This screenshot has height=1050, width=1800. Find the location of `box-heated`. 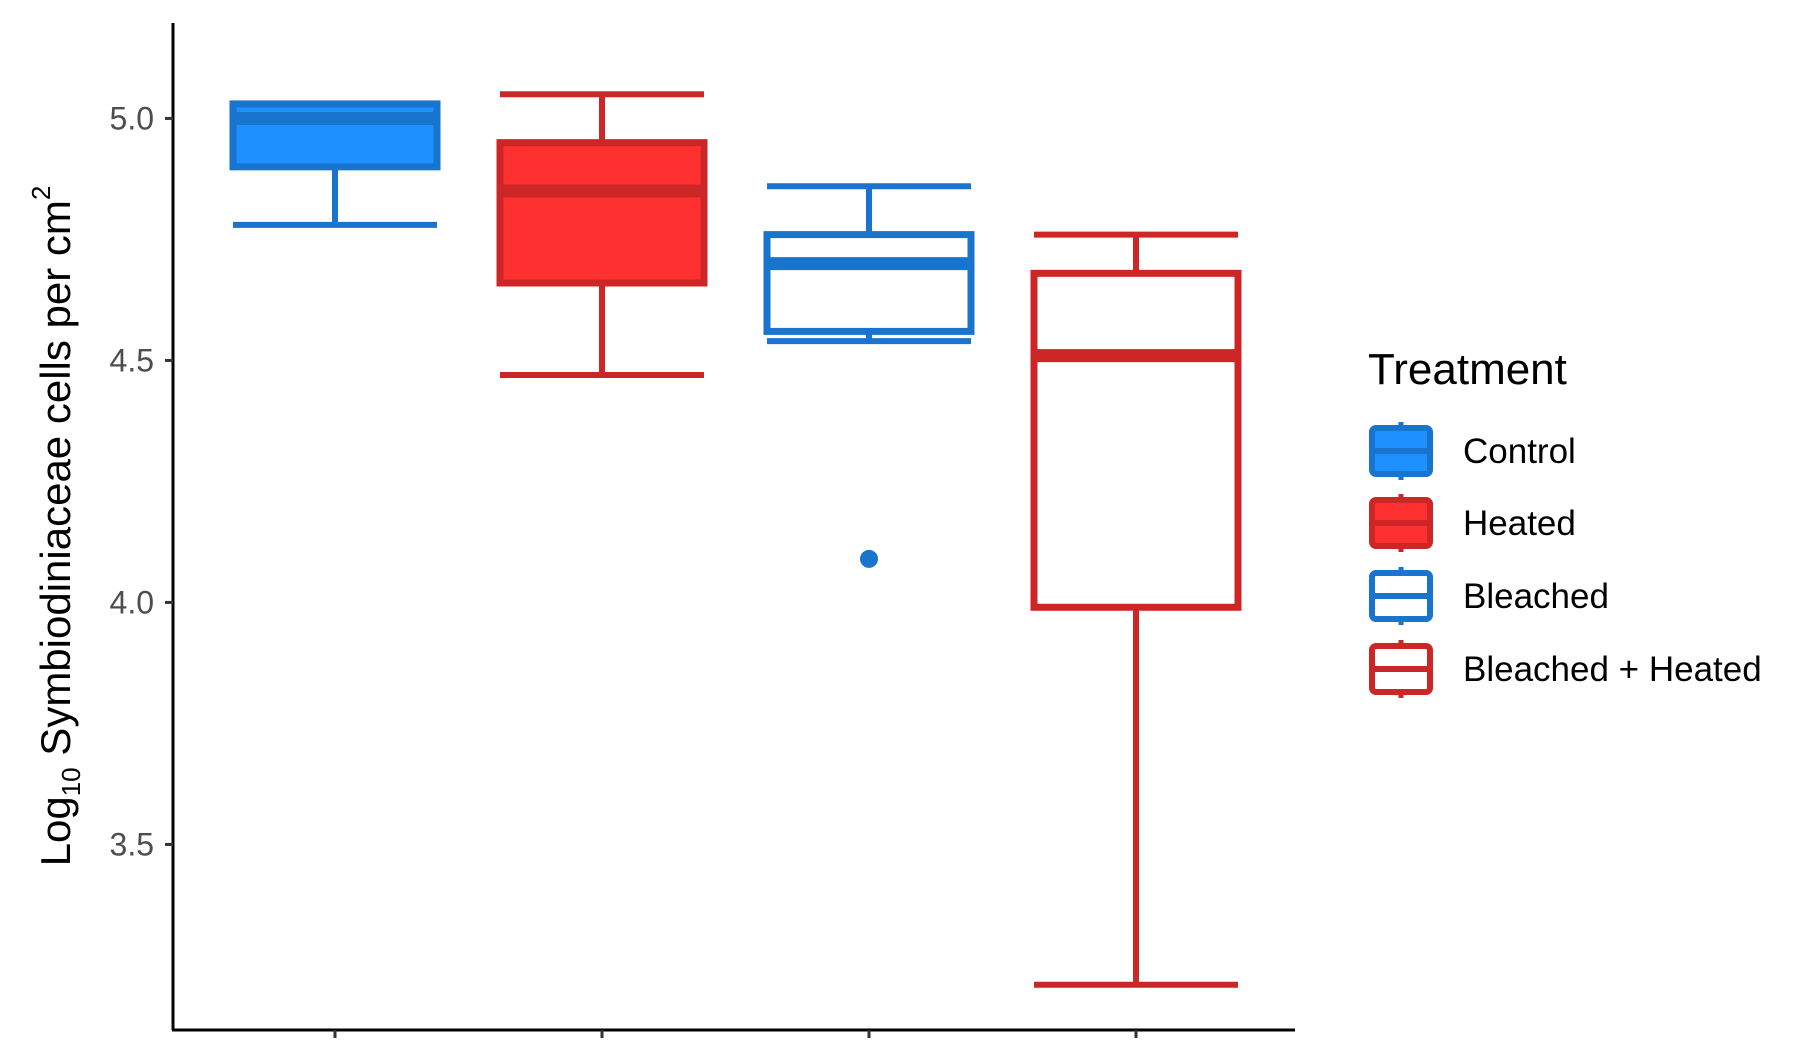

box-heated is located at coordinates (602, 234).